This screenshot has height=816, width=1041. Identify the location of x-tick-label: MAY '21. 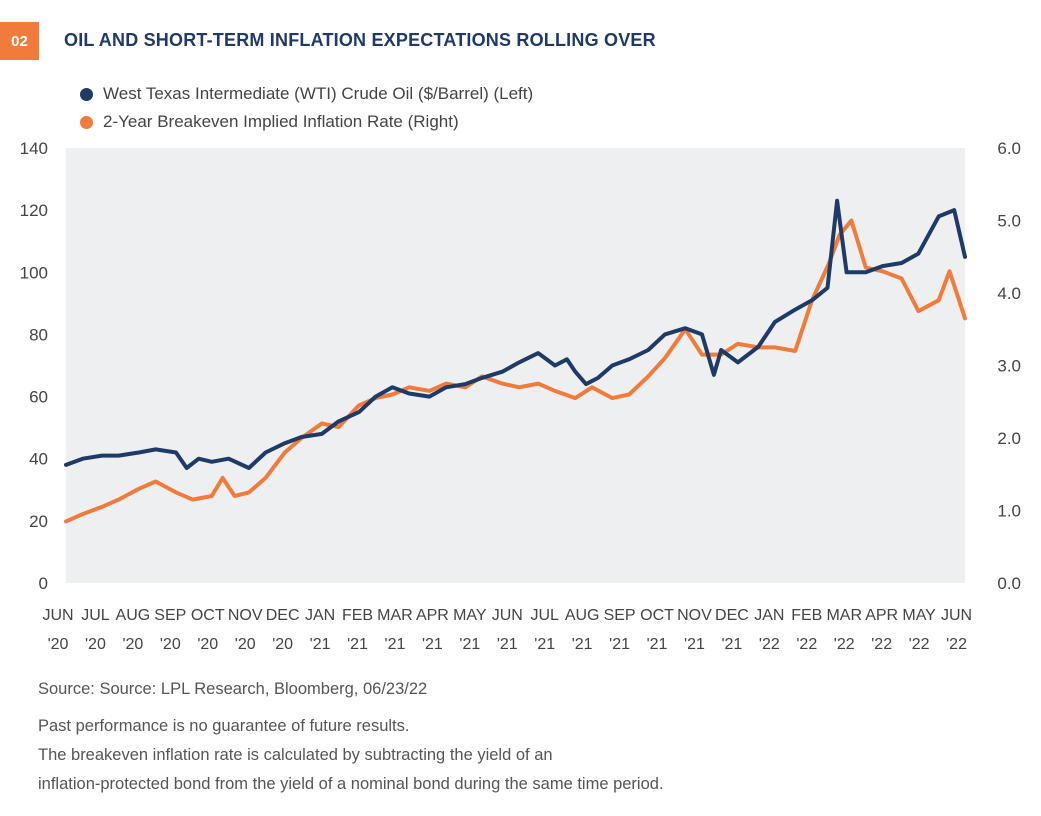
(470, 630).